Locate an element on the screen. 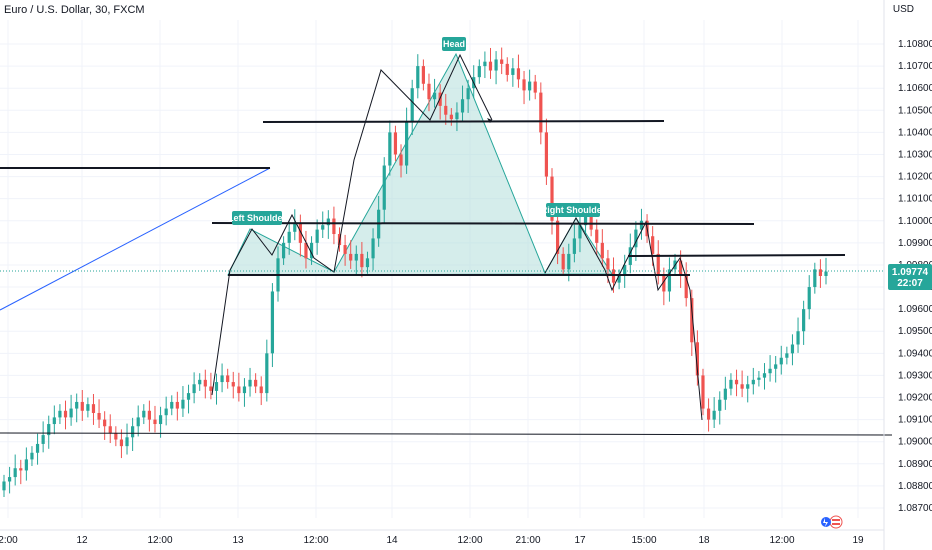  price-tick-label: 1.08700 is located at coordinates (915, 508).